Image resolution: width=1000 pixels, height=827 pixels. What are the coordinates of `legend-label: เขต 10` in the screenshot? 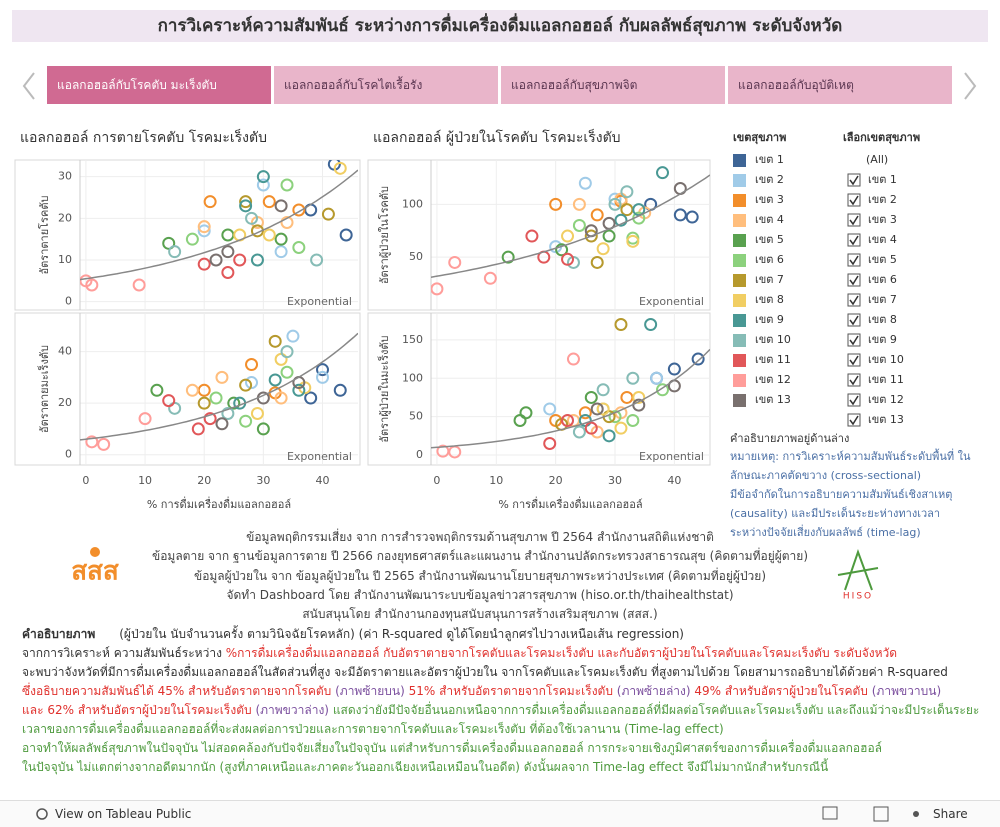 It's located at (773, 339).